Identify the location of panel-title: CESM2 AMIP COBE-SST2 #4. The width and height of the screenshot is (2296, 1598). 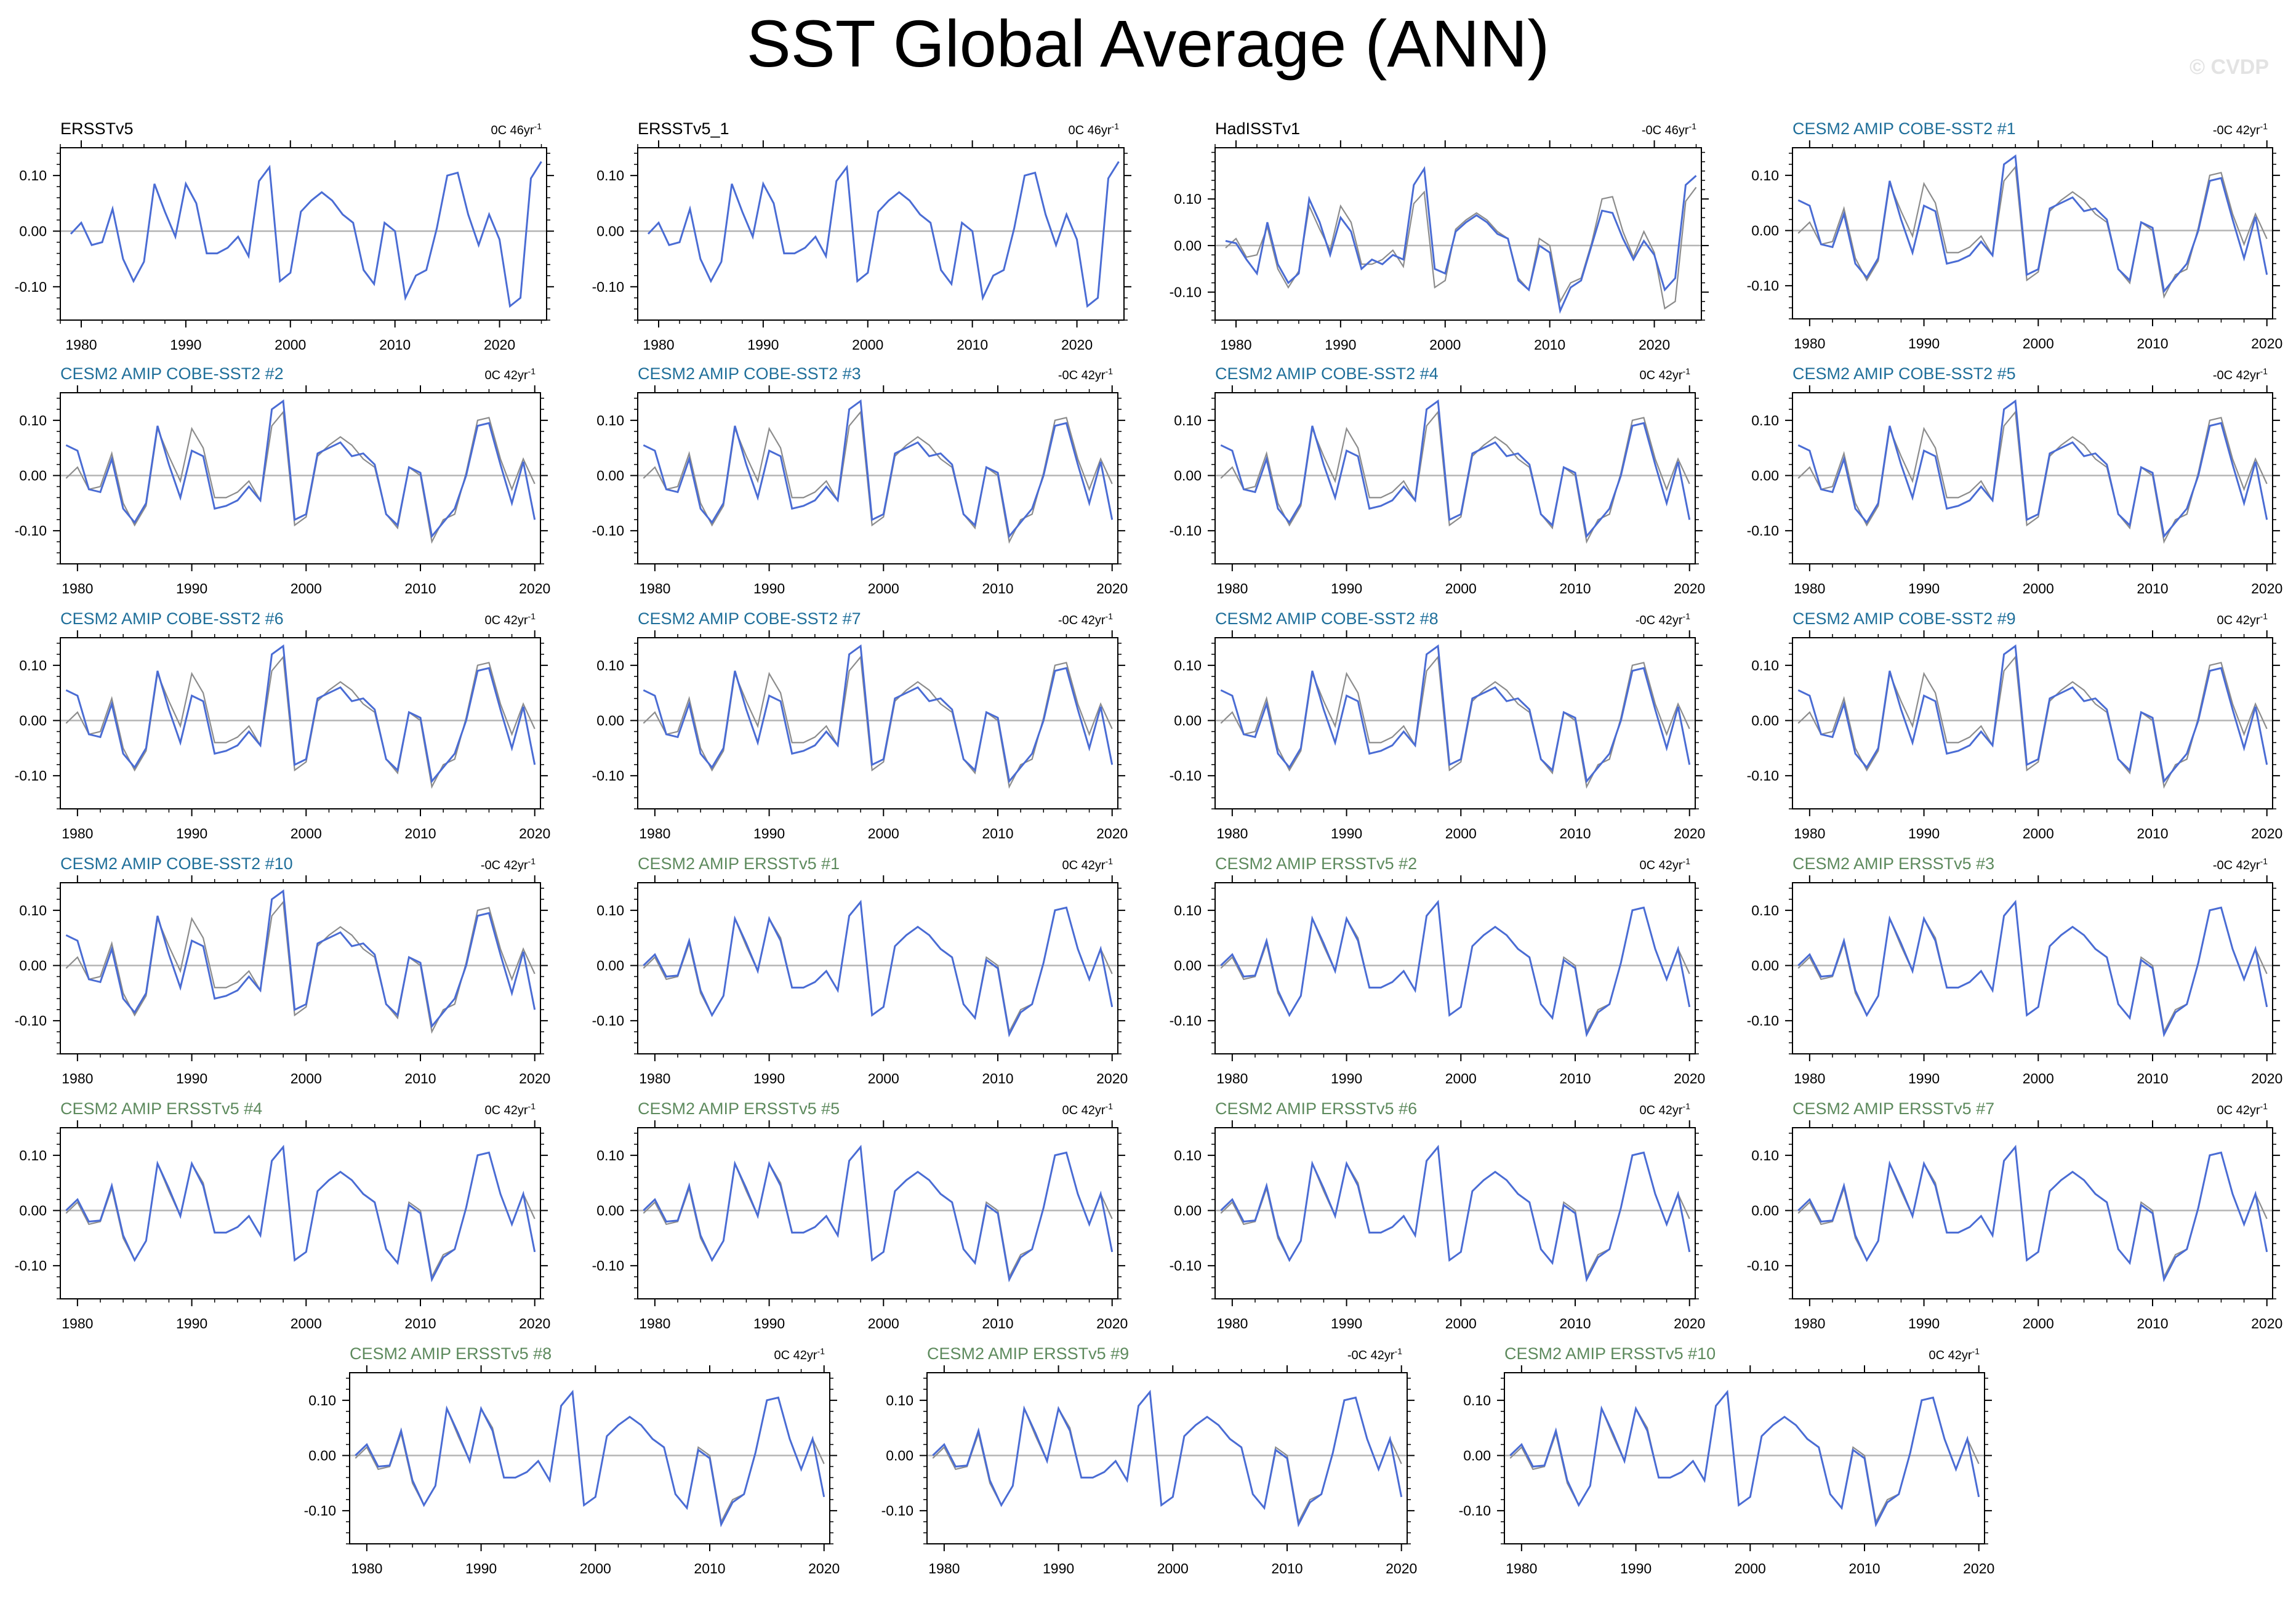
(1327, 373).